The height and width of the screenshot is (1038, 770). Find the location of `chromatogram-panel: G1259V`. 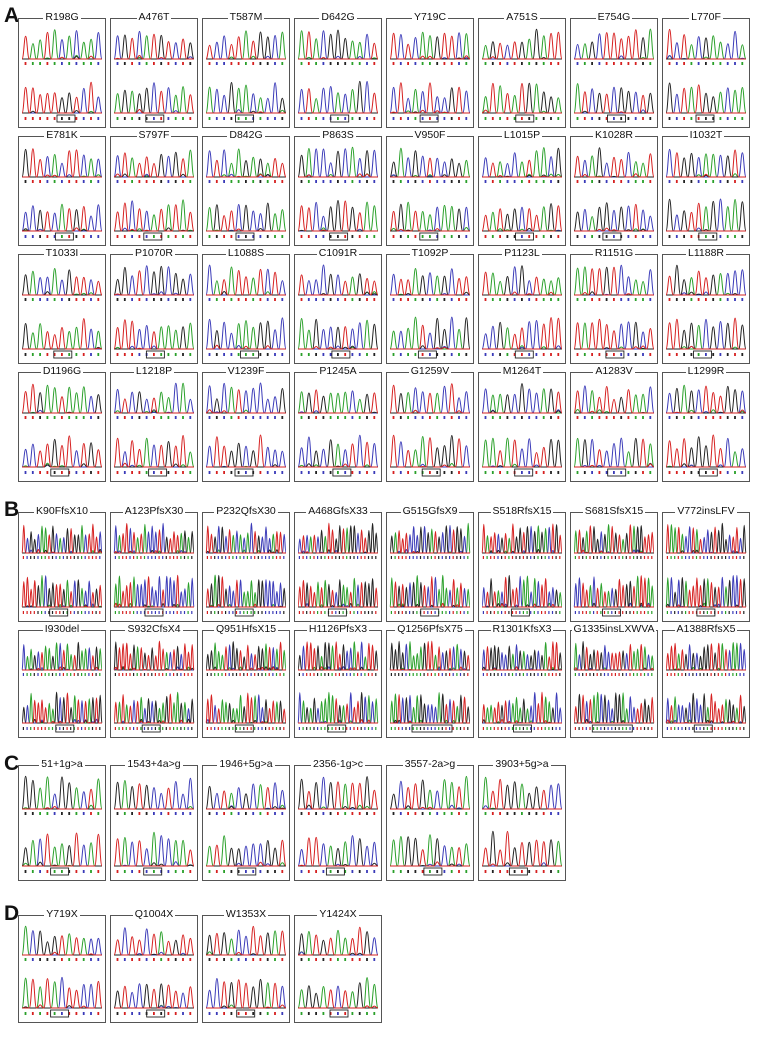

chromatogram-panel: G1259V is located at coordinates (430, 423).